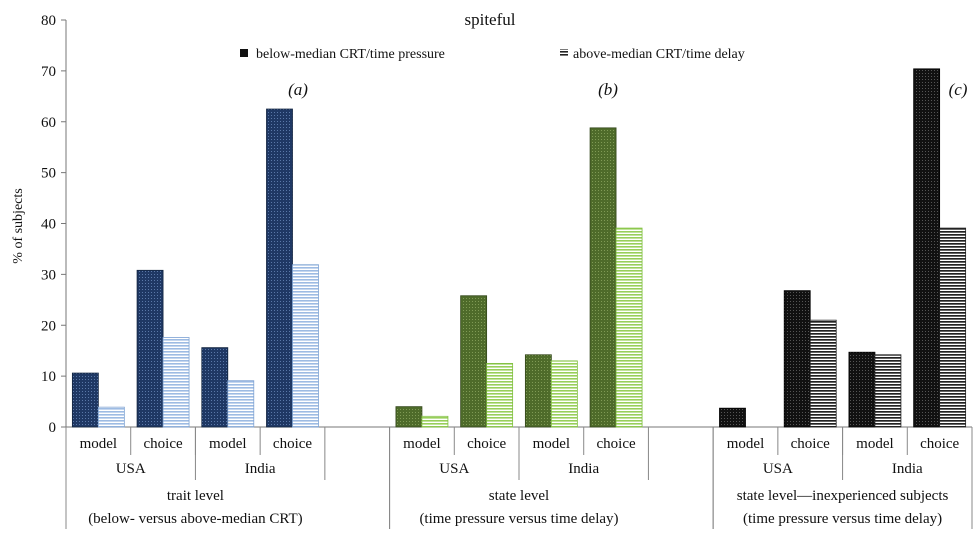 The height and width of the screenshot is (534, 976). Describe the element at coordinates (958, 89) in the screenshot. I see `panel-letter: (c)` at that location.